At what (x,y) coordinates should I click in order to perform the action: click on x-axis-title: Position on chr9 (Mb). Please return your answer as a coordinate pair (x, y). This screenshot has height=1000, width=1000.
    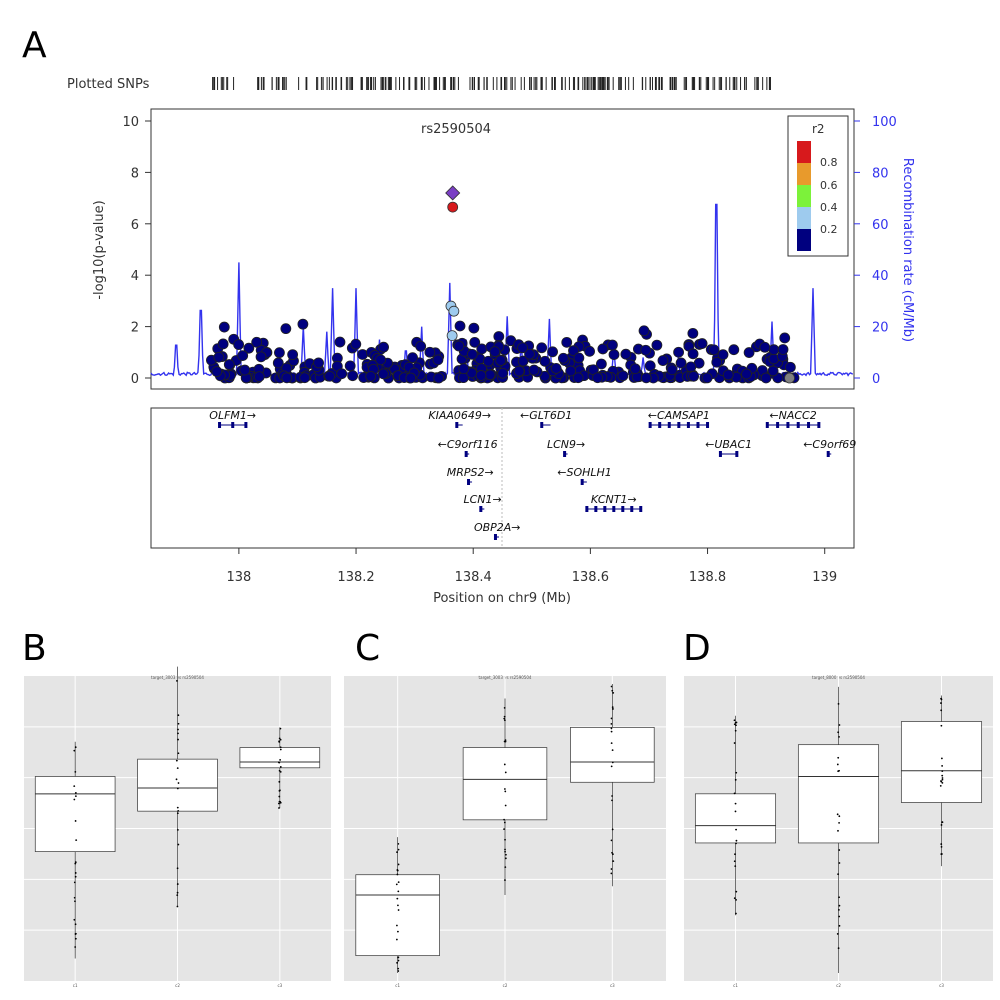
    Looking at the image, I should click on (502, 598).